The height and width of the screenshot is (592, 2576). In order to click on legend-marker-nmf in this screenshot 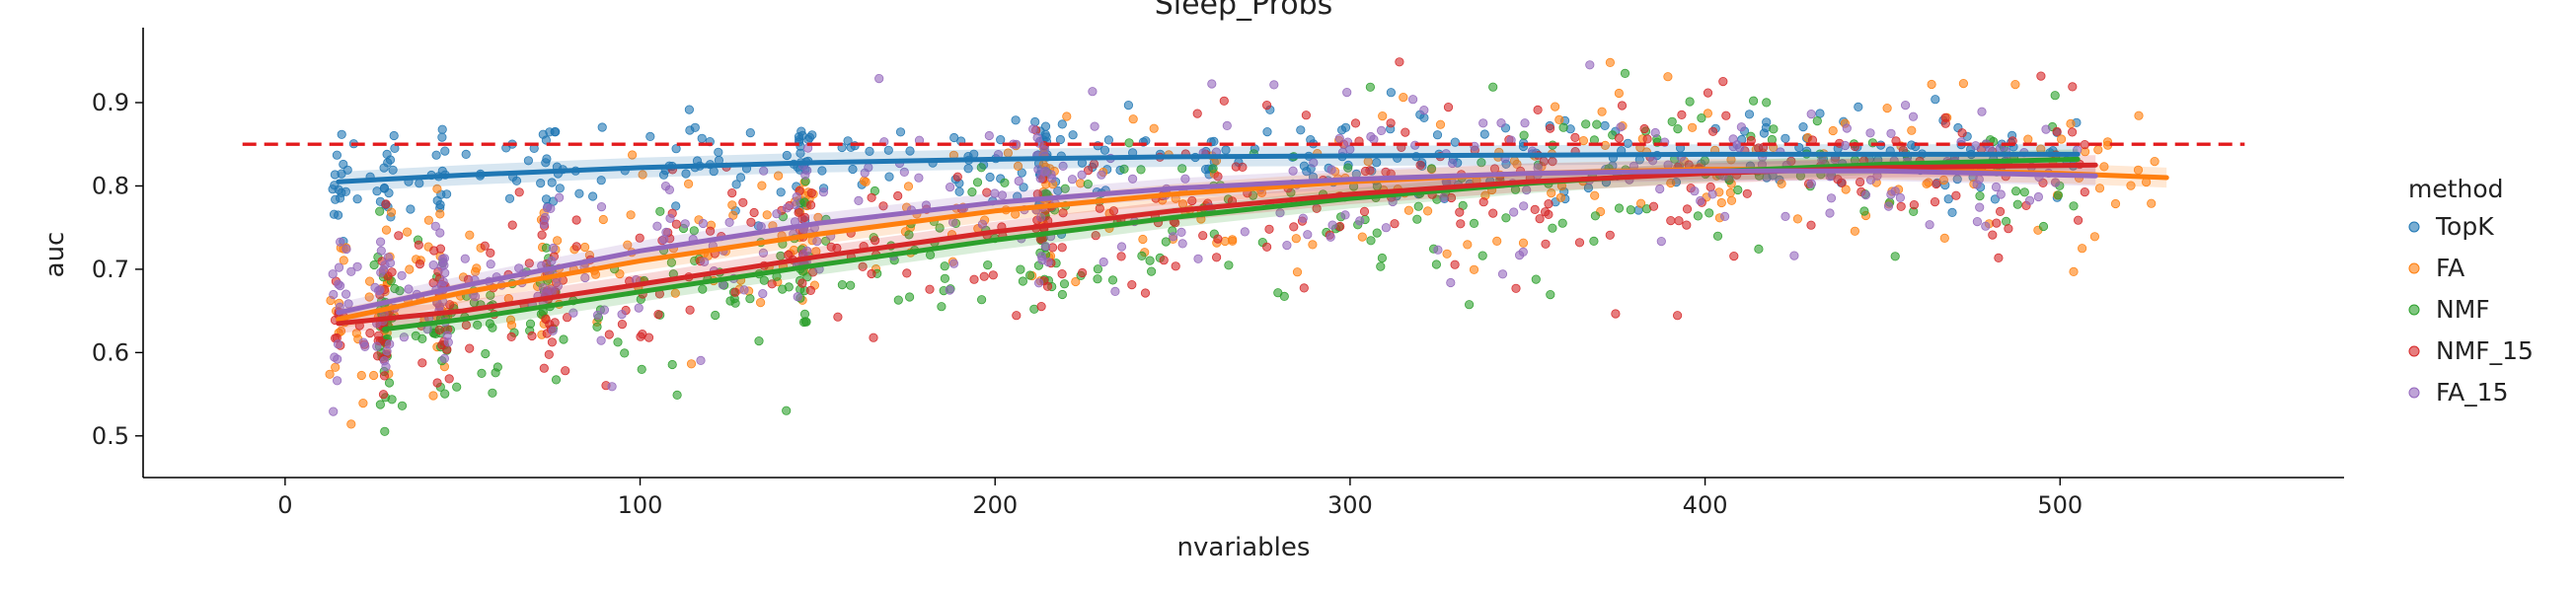, I will do `click(2414, 310)`.